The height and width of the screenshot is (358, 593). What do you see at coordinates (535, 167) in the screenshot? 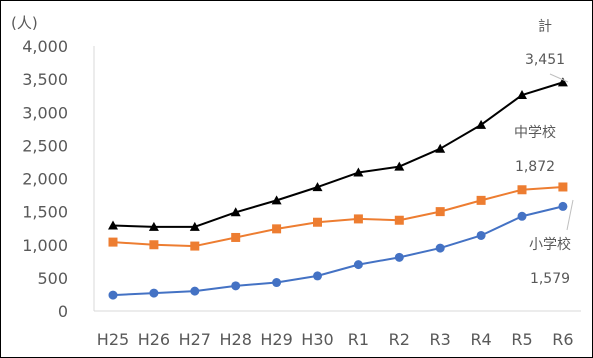
I see `value-label-junior-high: 1,872` at bounding box center [535, 167].